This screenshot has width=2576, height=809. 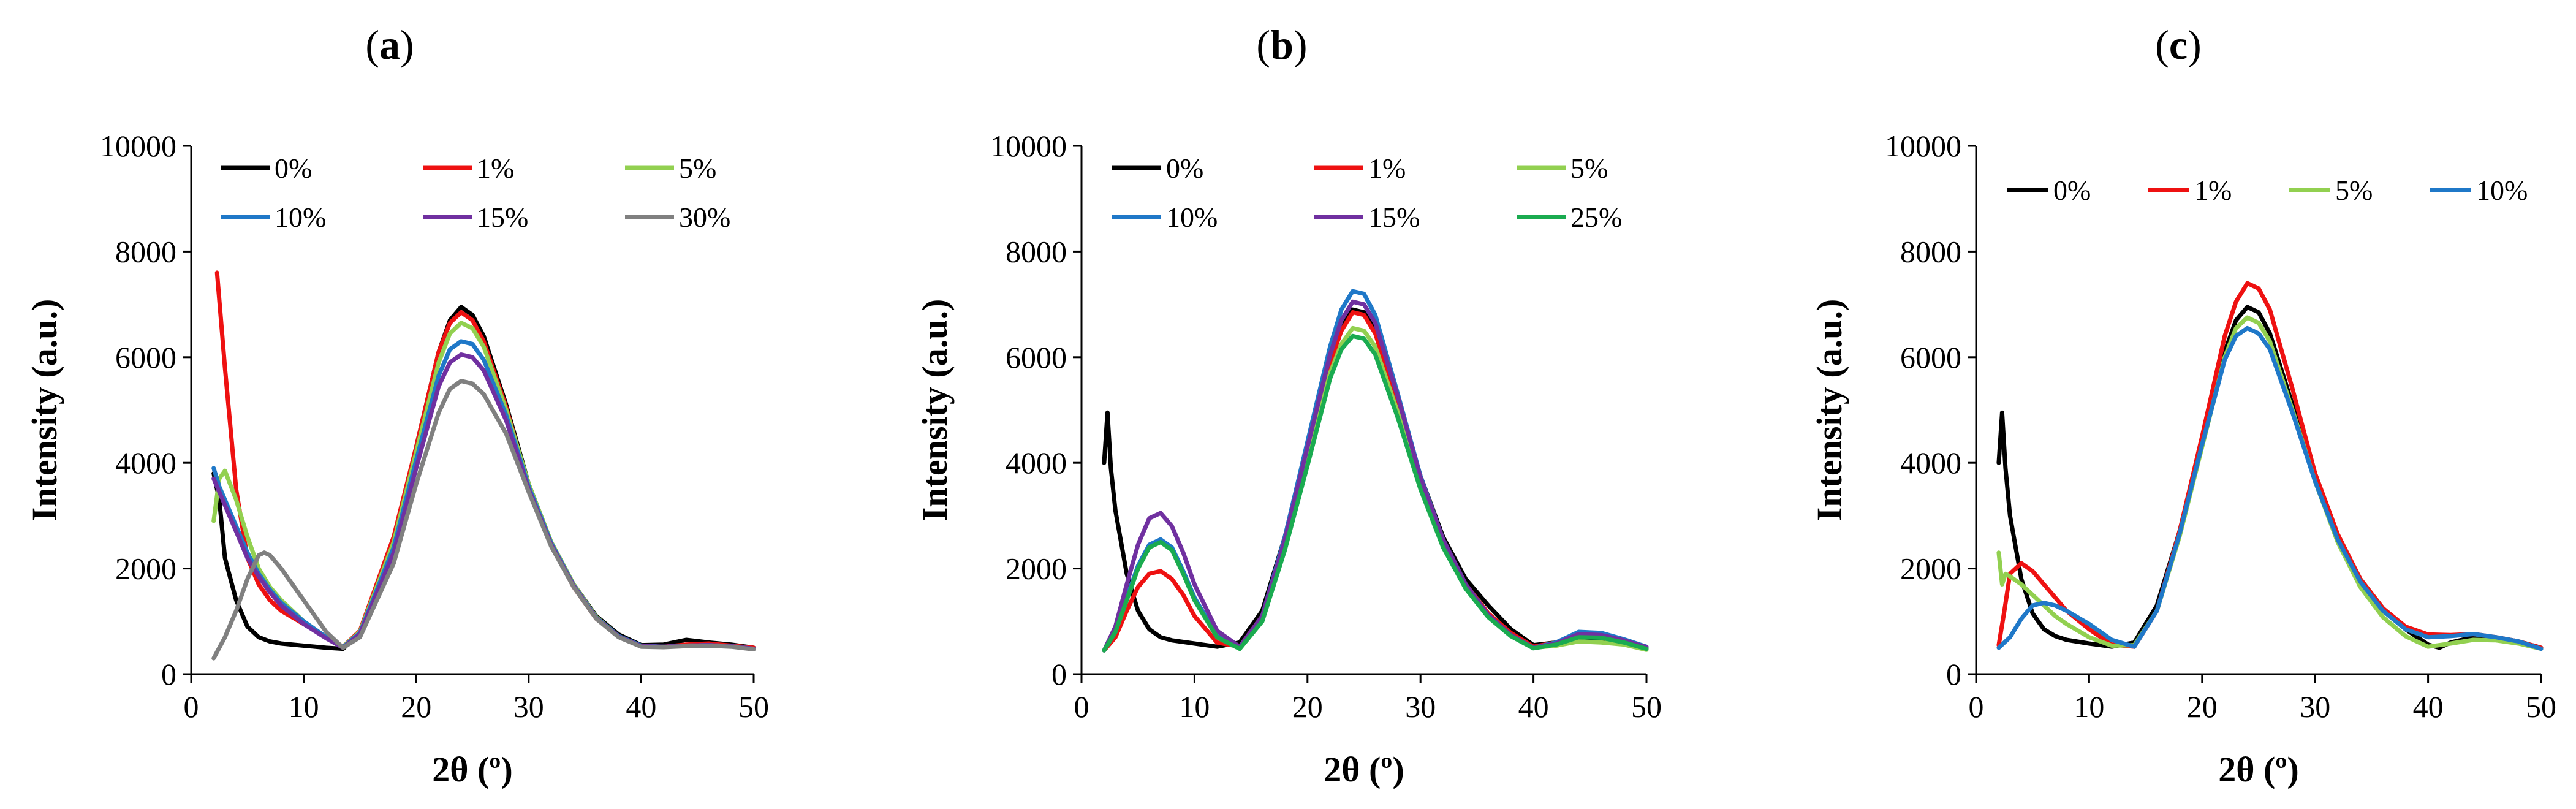 I want to click on legend-label: 25%, so click(x=1596, y=217).